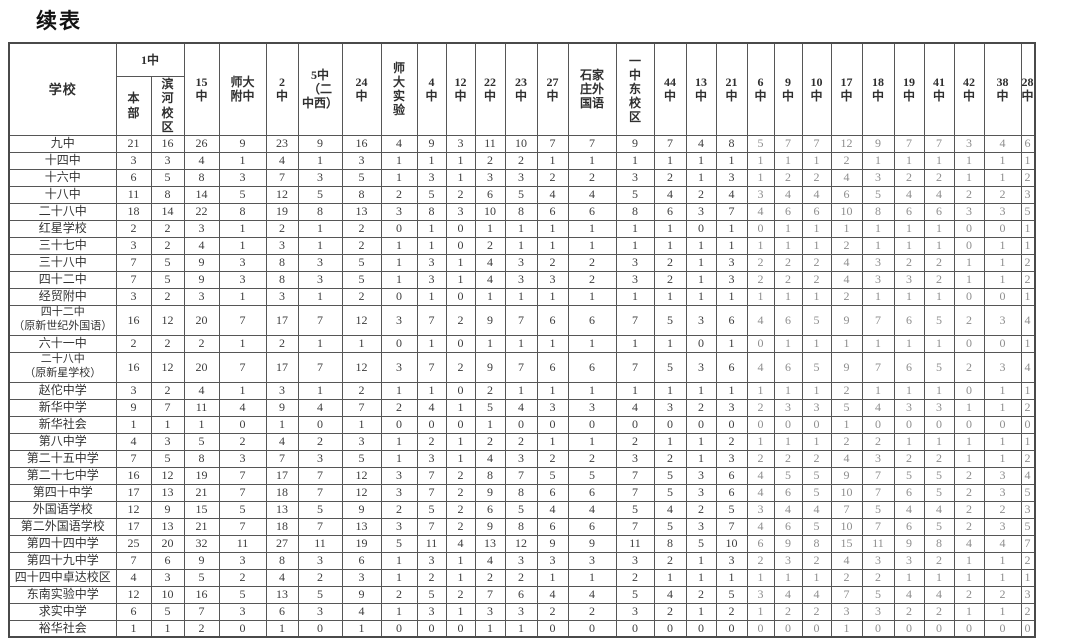 Image resolution: width=1080 pixels, height=643 pixels. What do you see at coordinates (62, 424) in the screenshot?
I see `school-name: 新华社会` at bounding box center [62, 424].